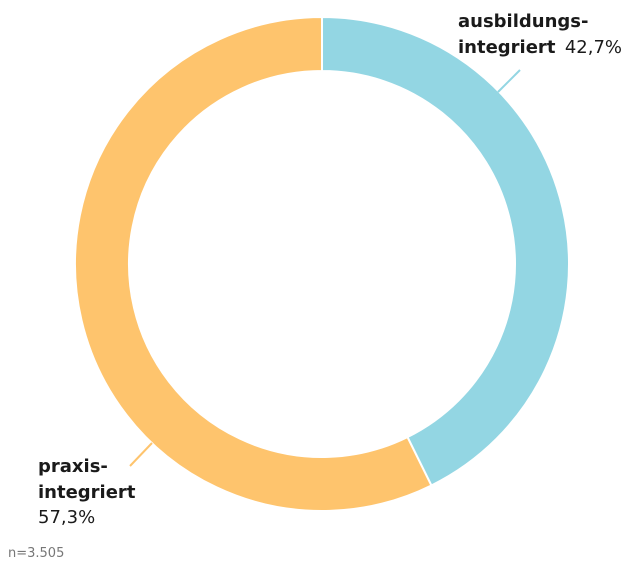  What do you see at coordinates (523, 21) in the screenshot?
I see `segment-label: ausbildungs-` at bounding box center [523, 21].